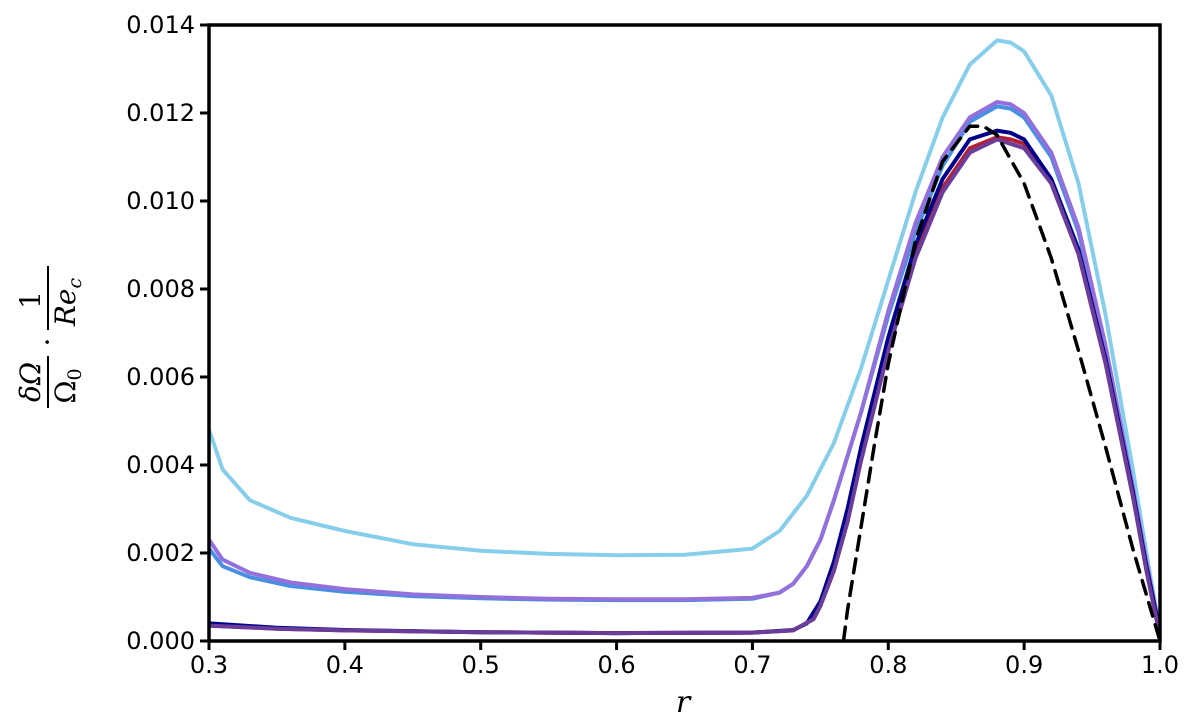 Image resolution: width=1200 pixels, height=725 pixels. Describe the element at coordinates (1024, 665) in the screenshot. I see `x-tick-label: 0.9` at that location.